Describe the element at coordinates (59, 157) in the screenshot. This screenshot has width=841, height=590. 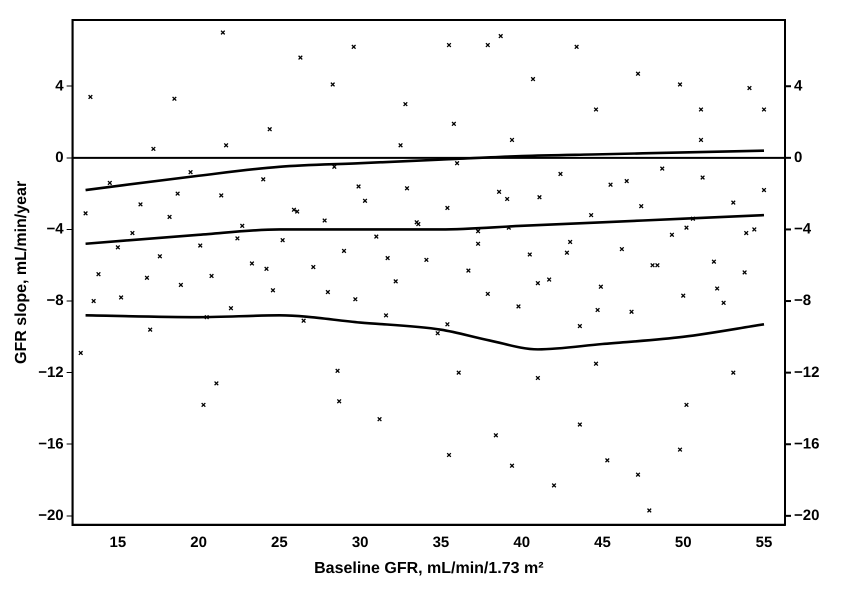
I see `y-tick-label: 0` at that location.